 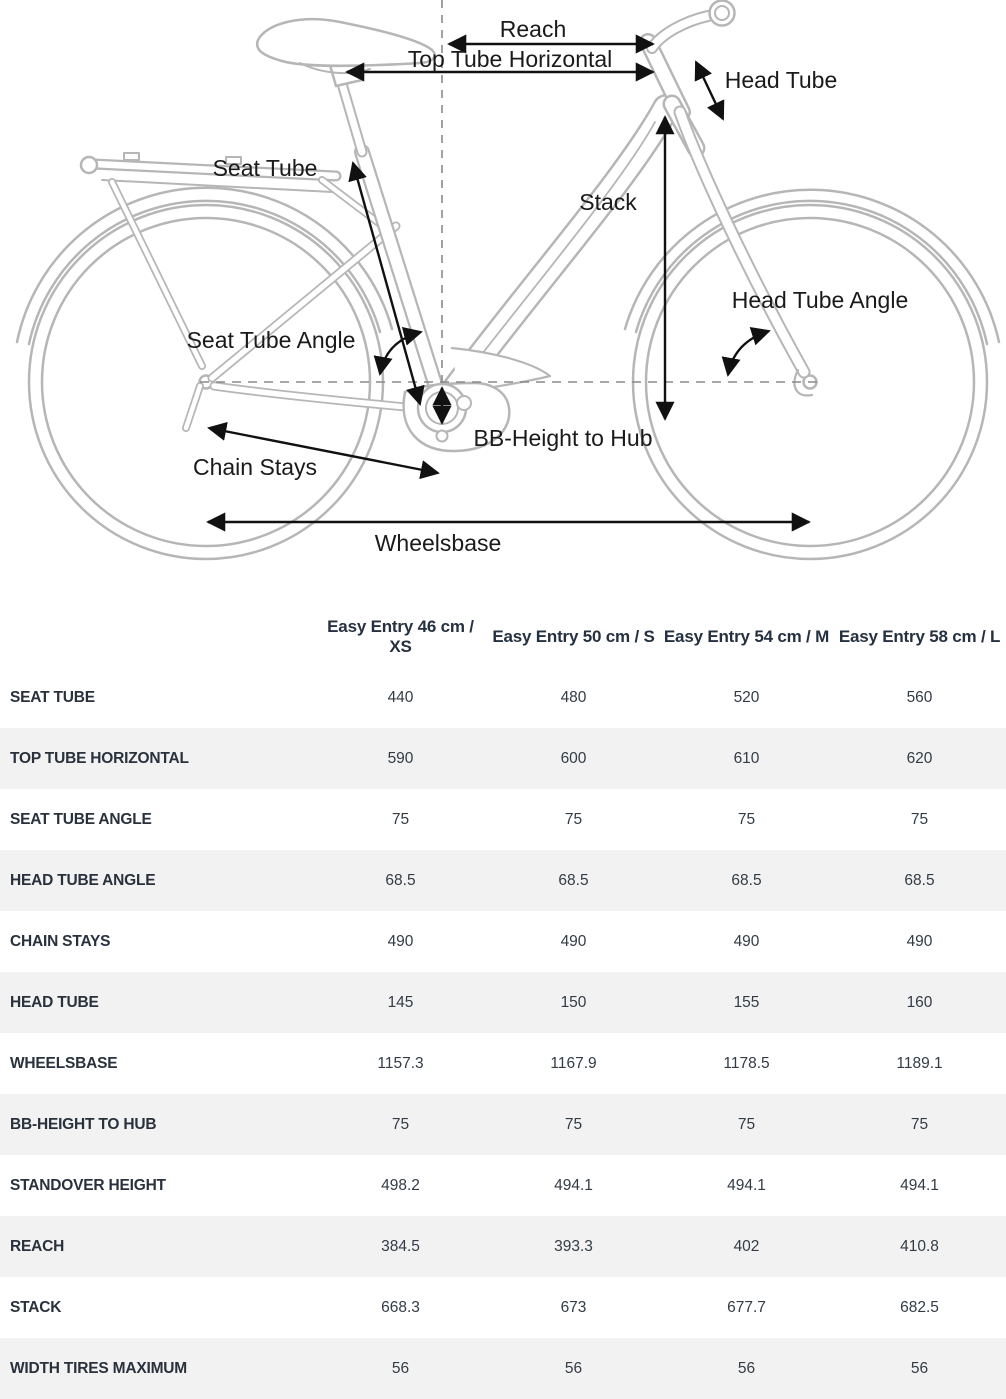 I want to click on front-end, so click(x=726, y=198).